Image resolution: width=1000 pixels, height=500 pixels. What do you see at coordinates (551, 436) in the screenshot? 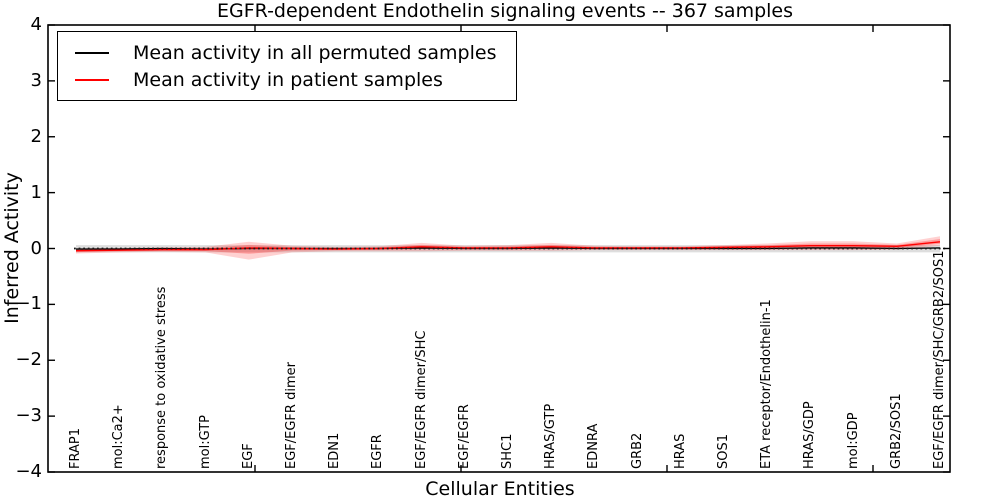
I see `x-tick-label: HRAS/GTP` at bounding box center [551, 436].